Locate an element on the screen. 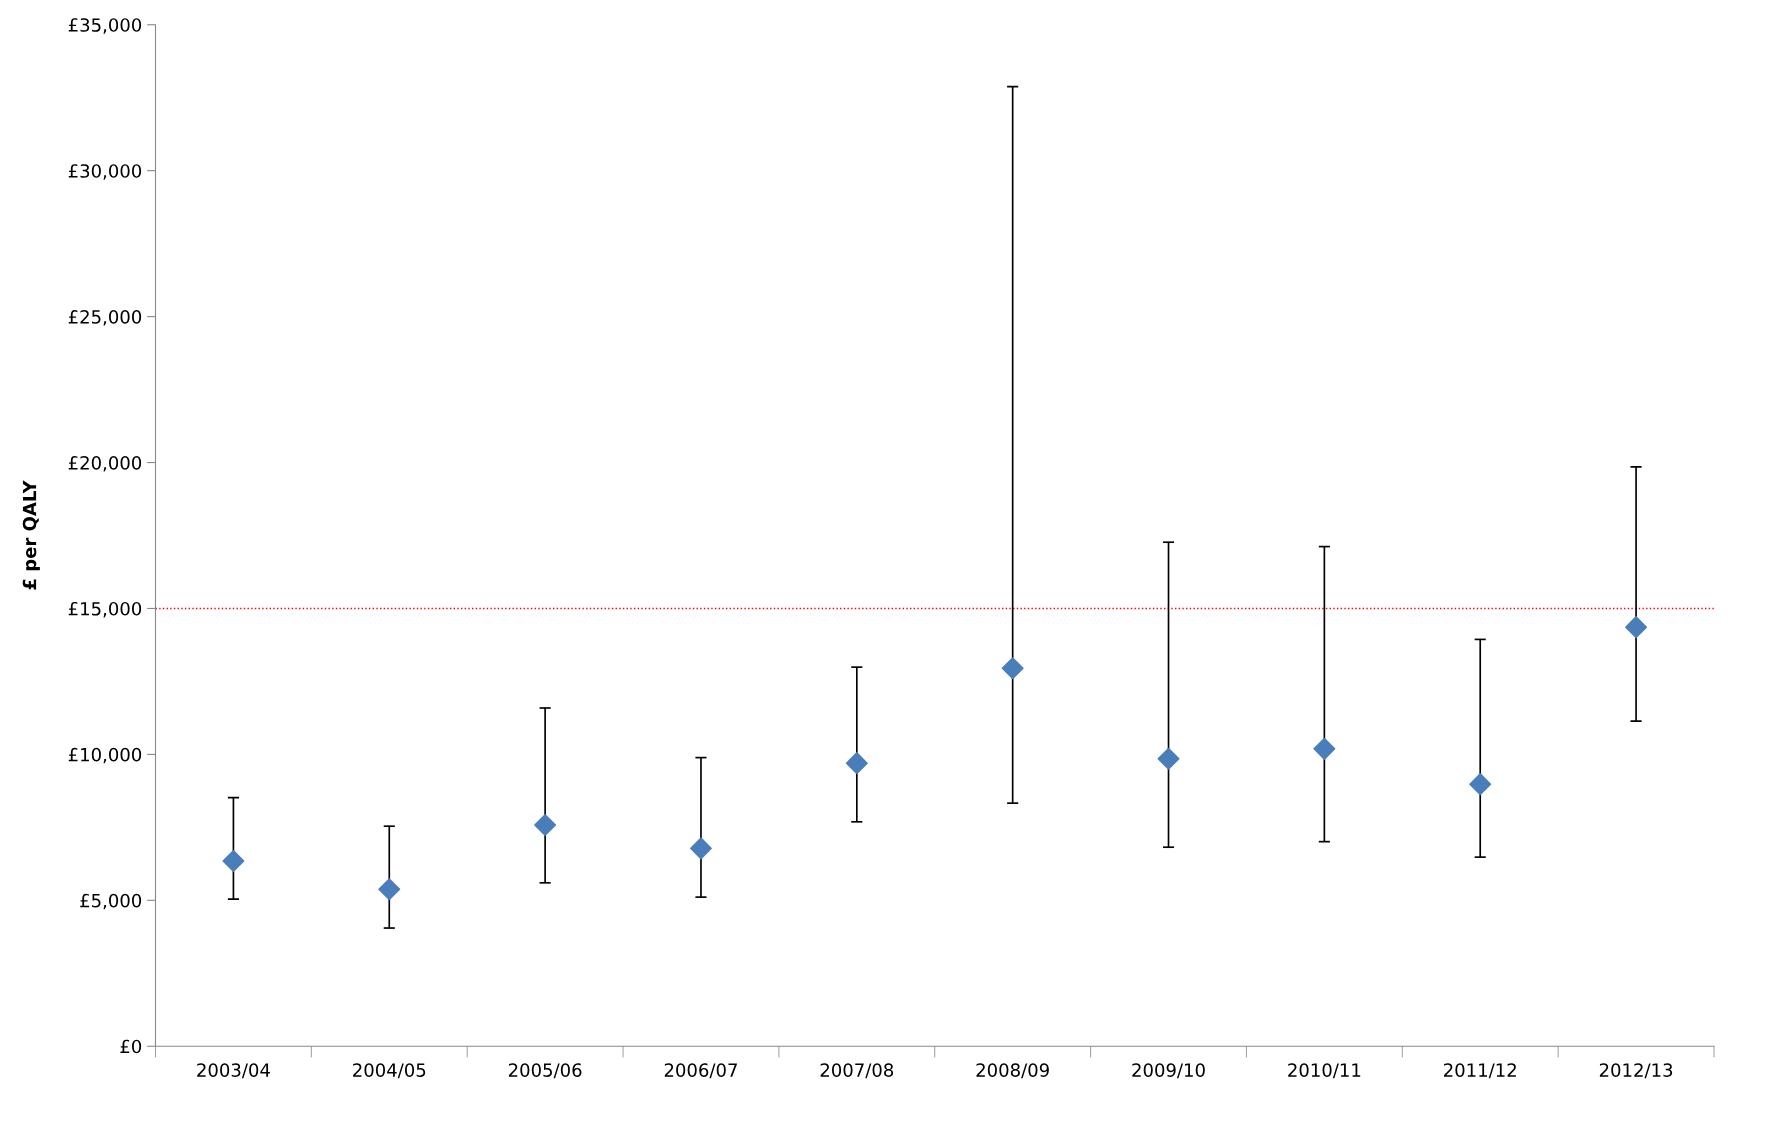 The width and height of the screenshot is (1767, 1125). x-tick-label: 2008/09 is located at coordinates (1012, 1071).